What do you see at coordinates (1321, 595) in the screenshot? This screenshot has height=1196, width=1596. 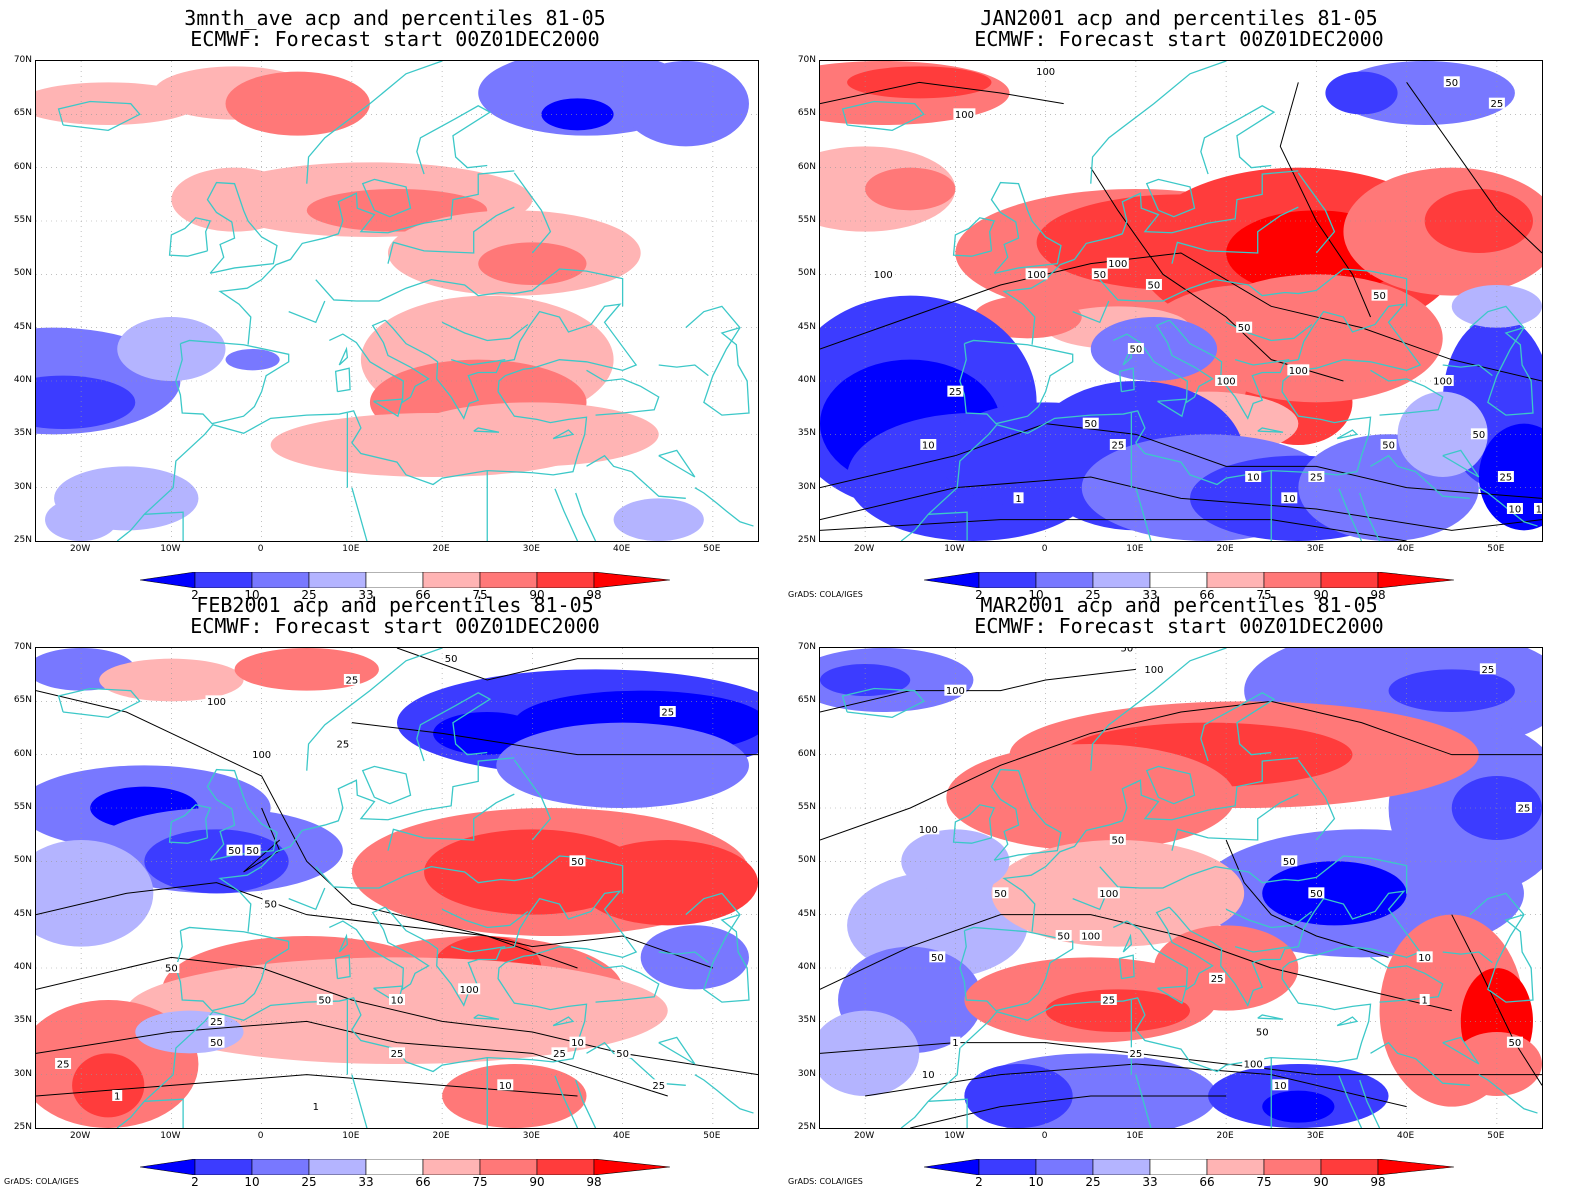 I see `colorbar-label: 90` at bounding box center [1321, 595].